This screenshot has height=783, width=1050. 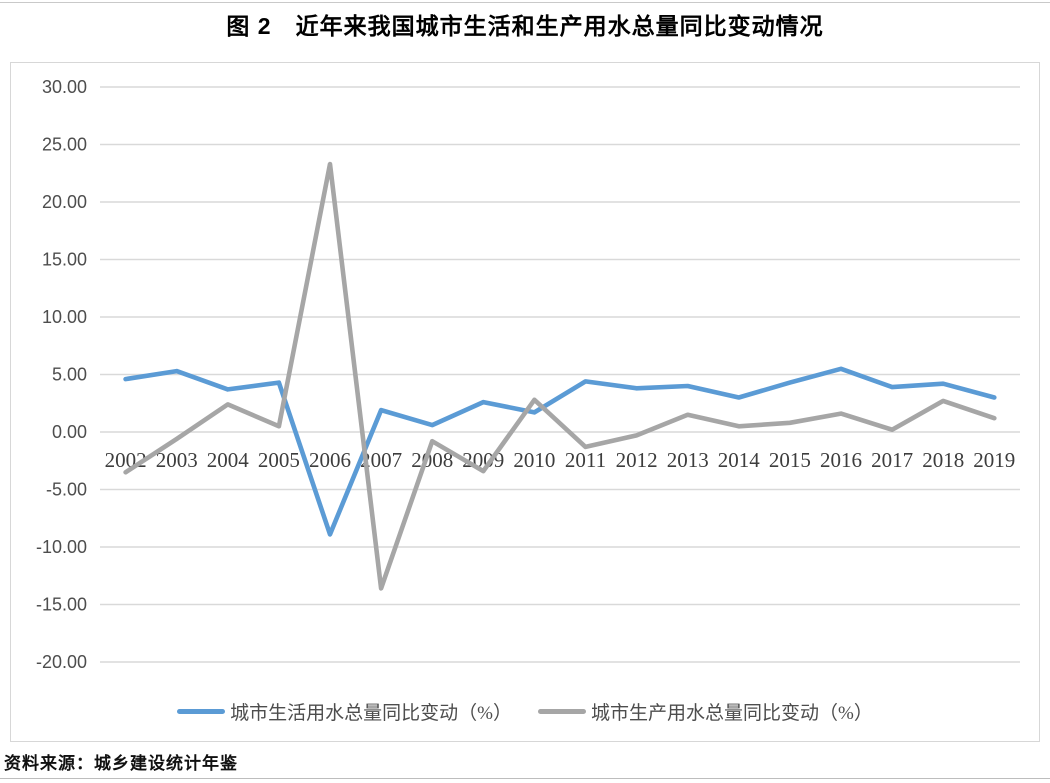 I want to click on y-tick-label: 30.00, so click(x=64, y=87).